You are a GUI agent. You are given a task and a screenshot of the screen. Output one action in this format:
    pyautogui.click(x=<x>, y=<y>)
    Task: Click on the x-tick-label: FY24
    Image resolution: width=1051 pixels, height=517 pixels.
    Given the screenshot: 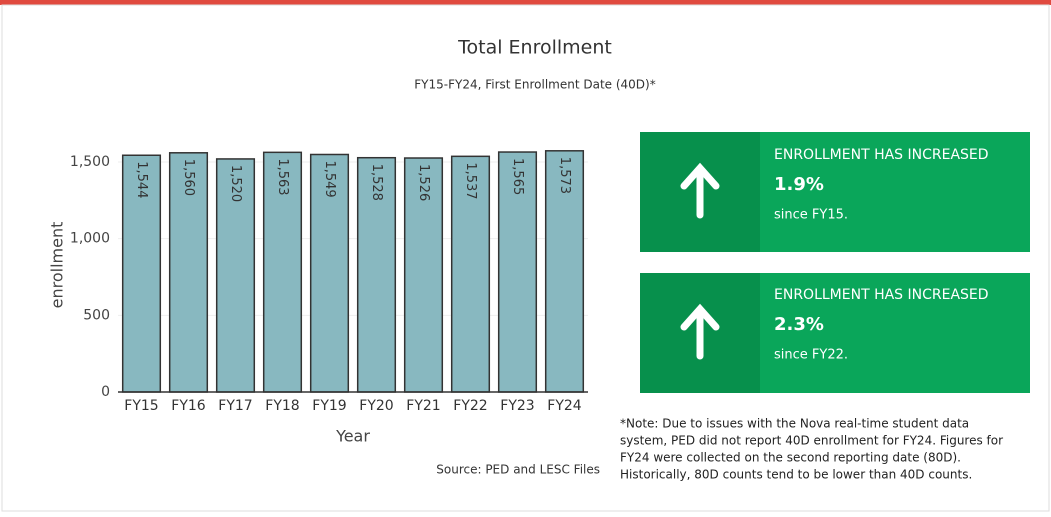 What is the action you would take?
    pyautogui.click(x=564, y=406)
    